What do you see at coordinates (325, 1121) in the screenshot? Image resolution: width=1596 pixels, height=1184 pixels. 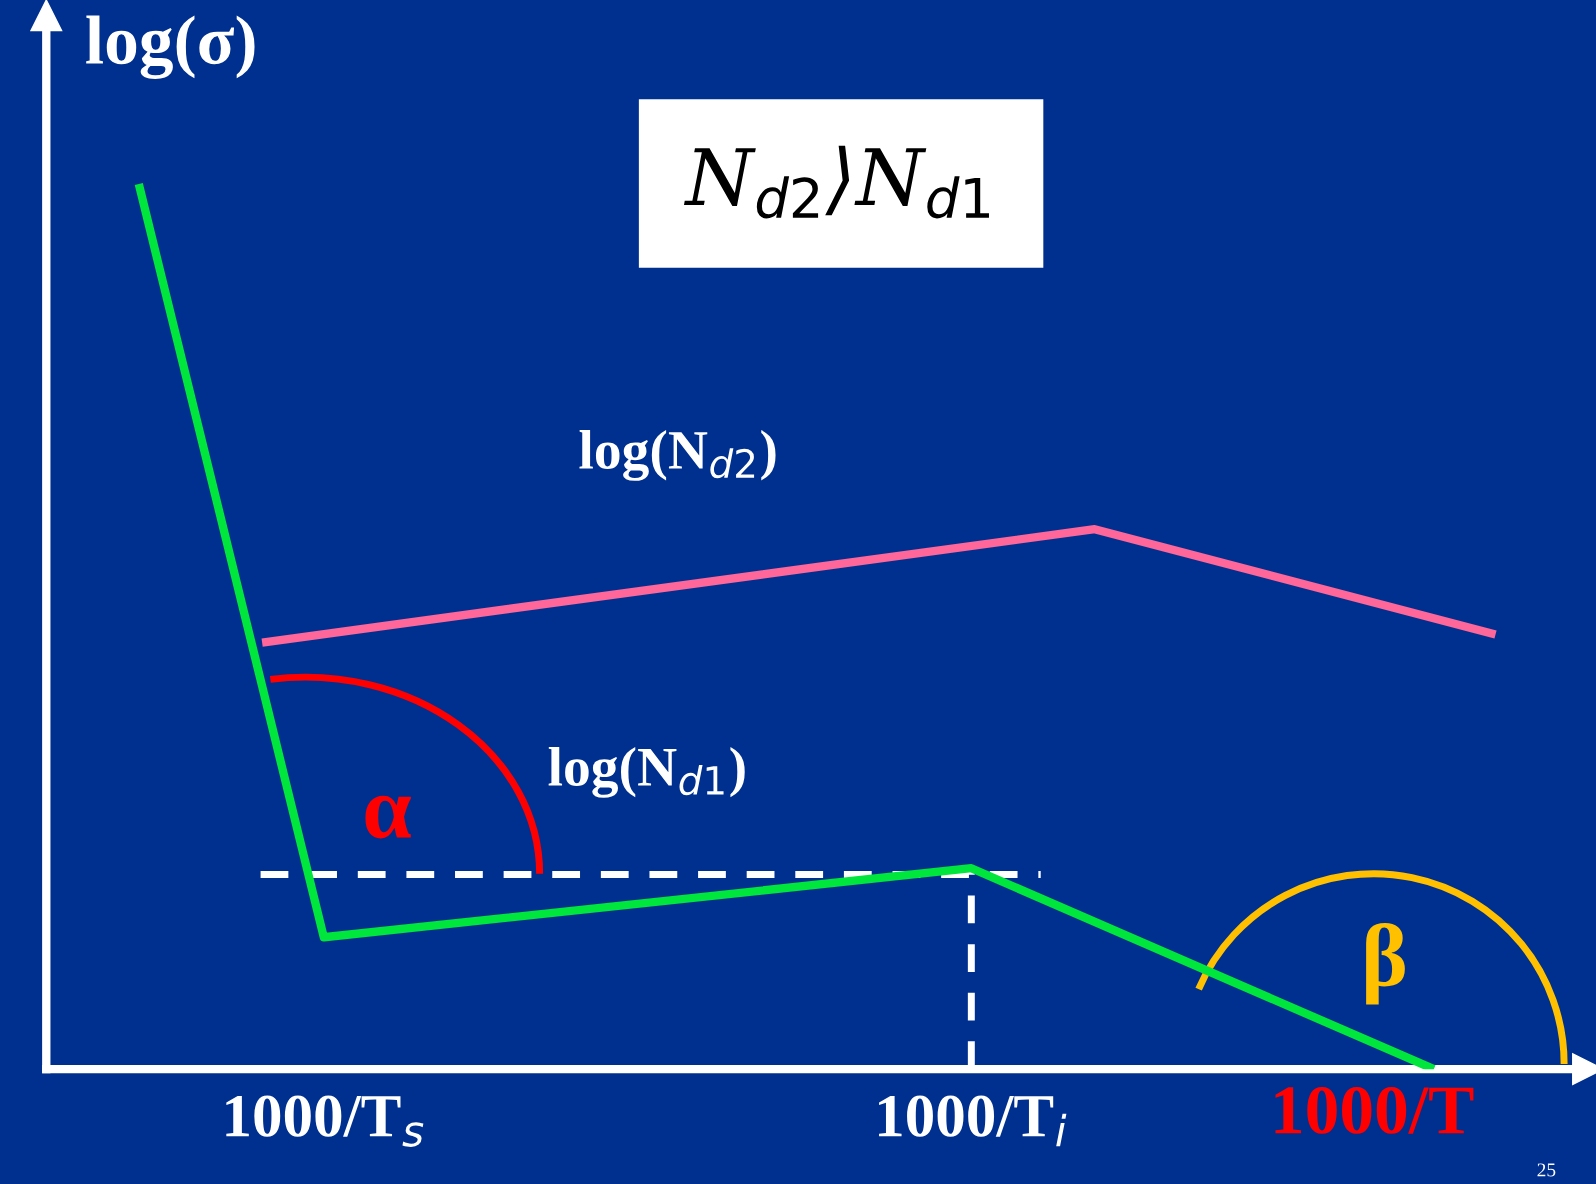 I see `x-tick-label: 1000/T$_{s}$` at bounding box center [325, 1121].